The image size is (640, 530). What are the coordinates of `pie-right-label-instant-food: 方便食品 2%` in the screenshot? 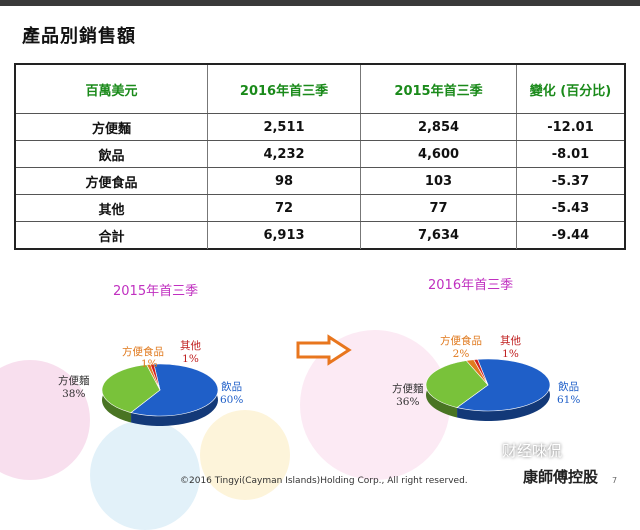 It's located at (461, 348).